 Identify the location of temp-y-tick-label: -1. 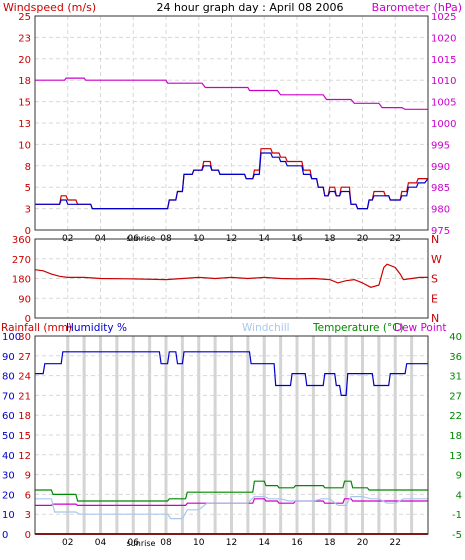
(457, 515).